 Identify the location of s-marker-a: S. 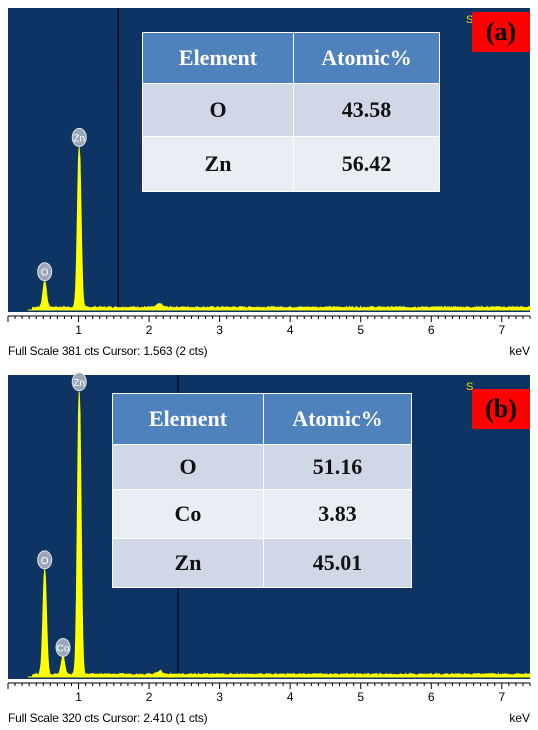
(470, 20).